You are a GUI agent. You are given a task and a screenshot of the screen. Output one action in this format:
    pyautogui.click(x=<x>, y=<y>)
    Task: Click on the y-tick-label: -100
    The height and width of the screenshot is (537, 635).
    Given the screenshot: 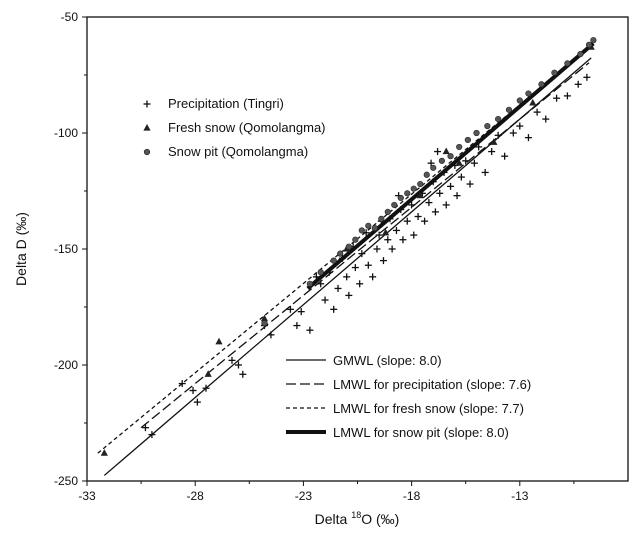 What is the action you would take?
    pyautogui.click(x=66, y=133)
    